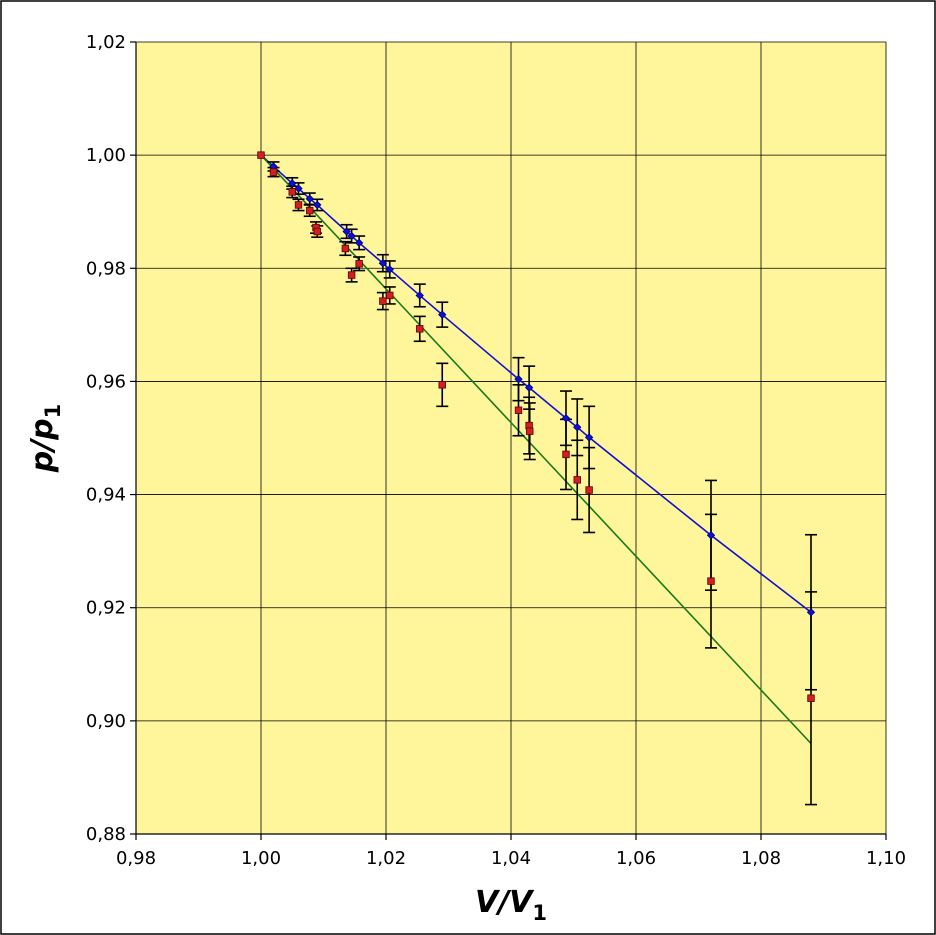 The height and width of the screenshot is (935, 936). Describe the element at coordinates (886, 858) in the screenshot. I see `x-tick-label: 1,10` at that location.